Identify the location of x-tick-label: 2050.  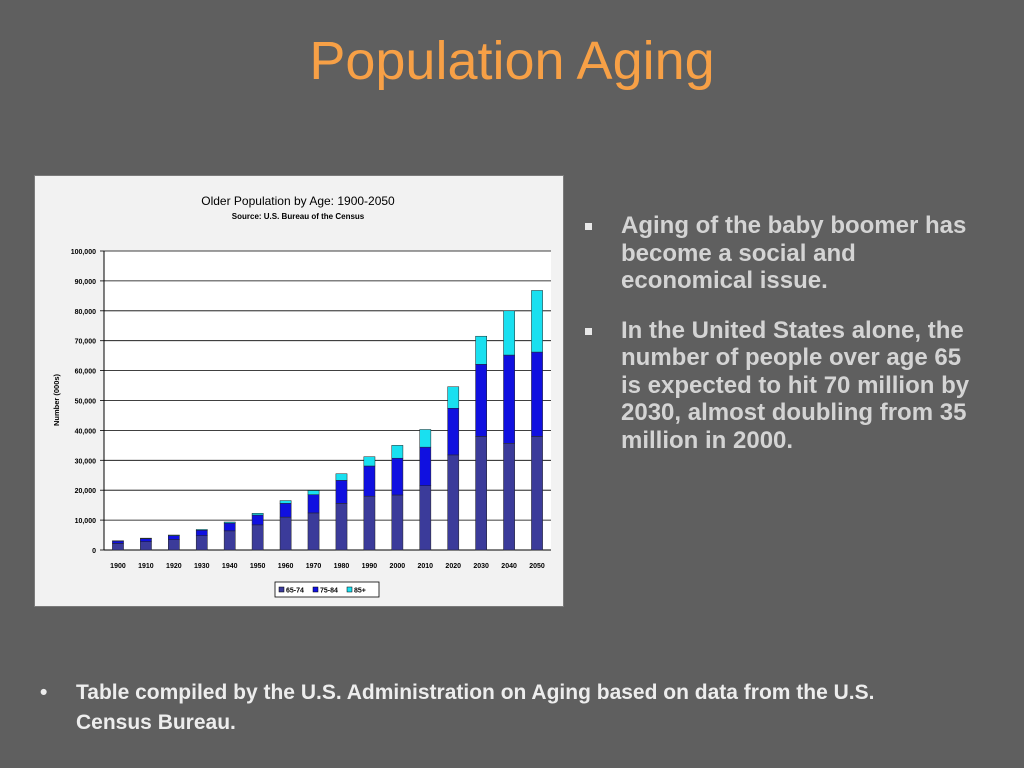
(537, 566).